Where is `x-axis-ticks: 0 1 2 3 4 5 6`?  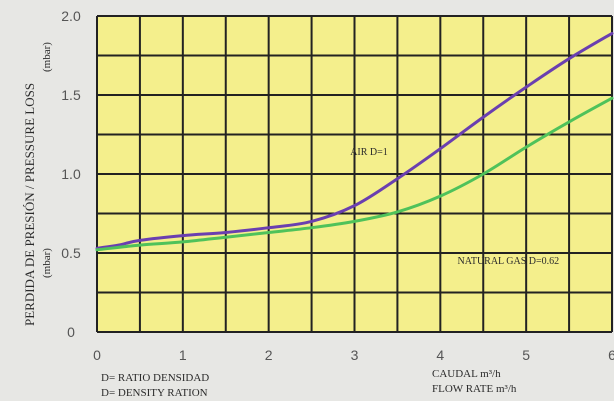
x-axis-ticks: 0 1 2 3 4 5 6 is located at coordinates (353, 355).